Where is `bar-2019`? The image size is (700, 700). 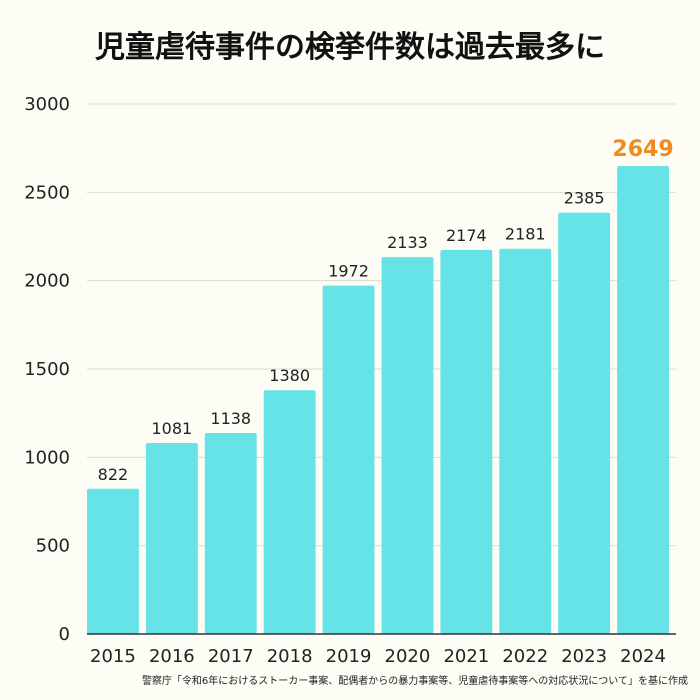
bar-2019 is located at coordinates (348, 459).